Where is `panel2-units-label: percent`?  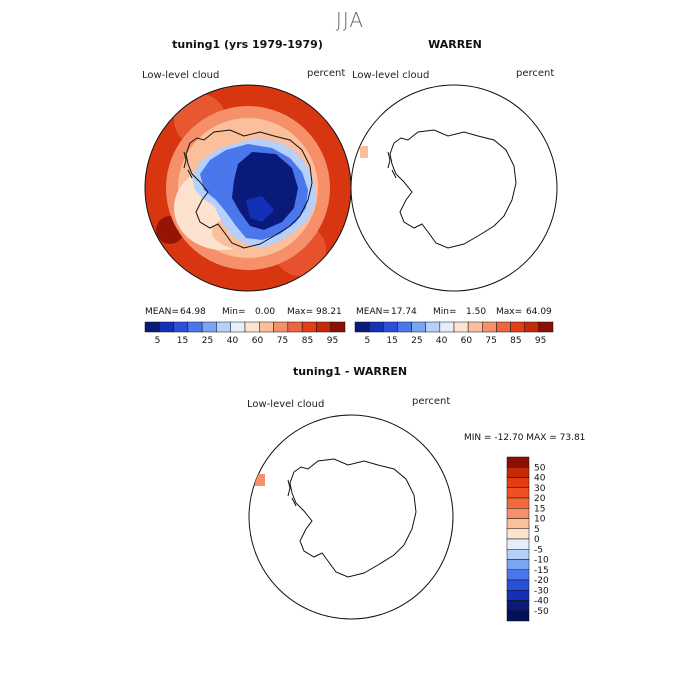
panel2-units-label: percent is located at coordinates (535, 73).